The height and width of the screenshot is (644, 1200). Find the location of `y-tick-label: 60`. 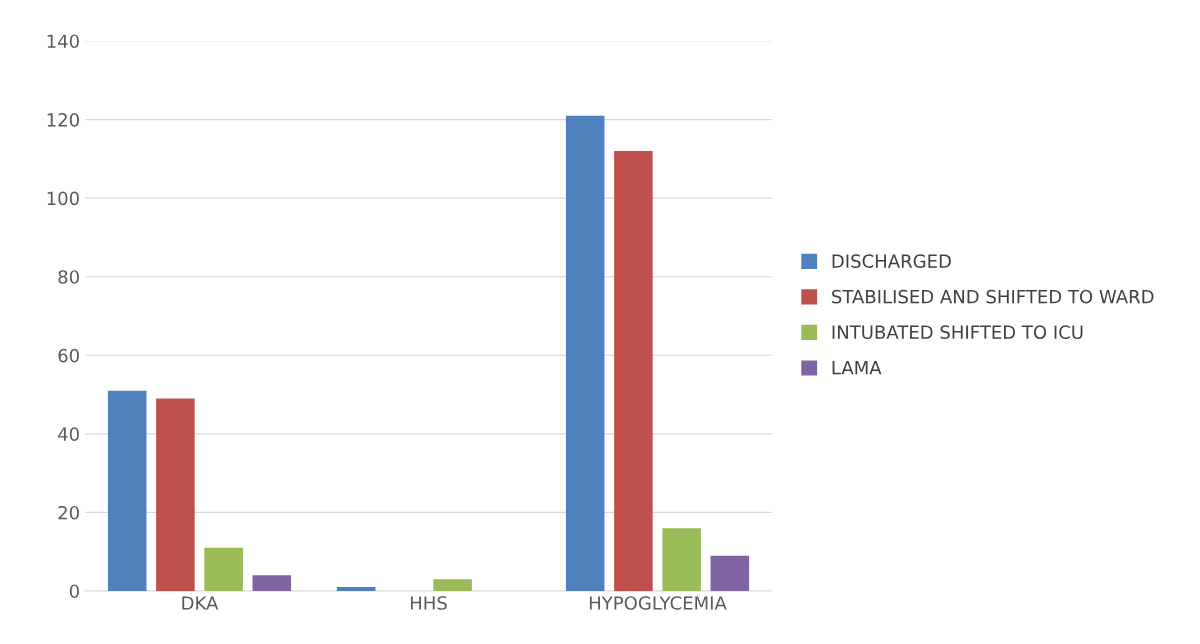

y-tick-label: 60 is located at coordinates (68, 355).